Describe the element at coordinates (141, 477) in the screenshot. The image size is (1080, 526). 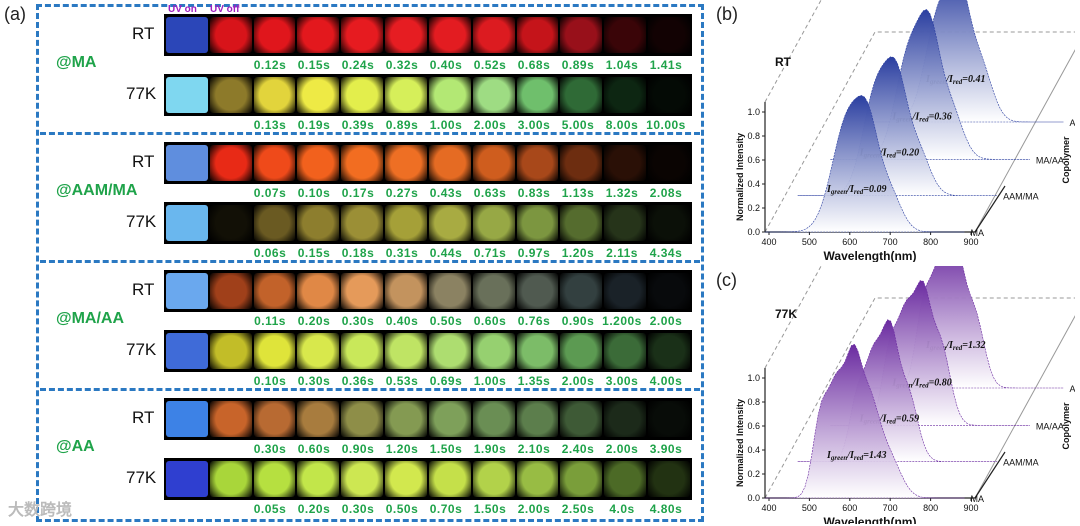
I see `condition-label: 77K` at that location.